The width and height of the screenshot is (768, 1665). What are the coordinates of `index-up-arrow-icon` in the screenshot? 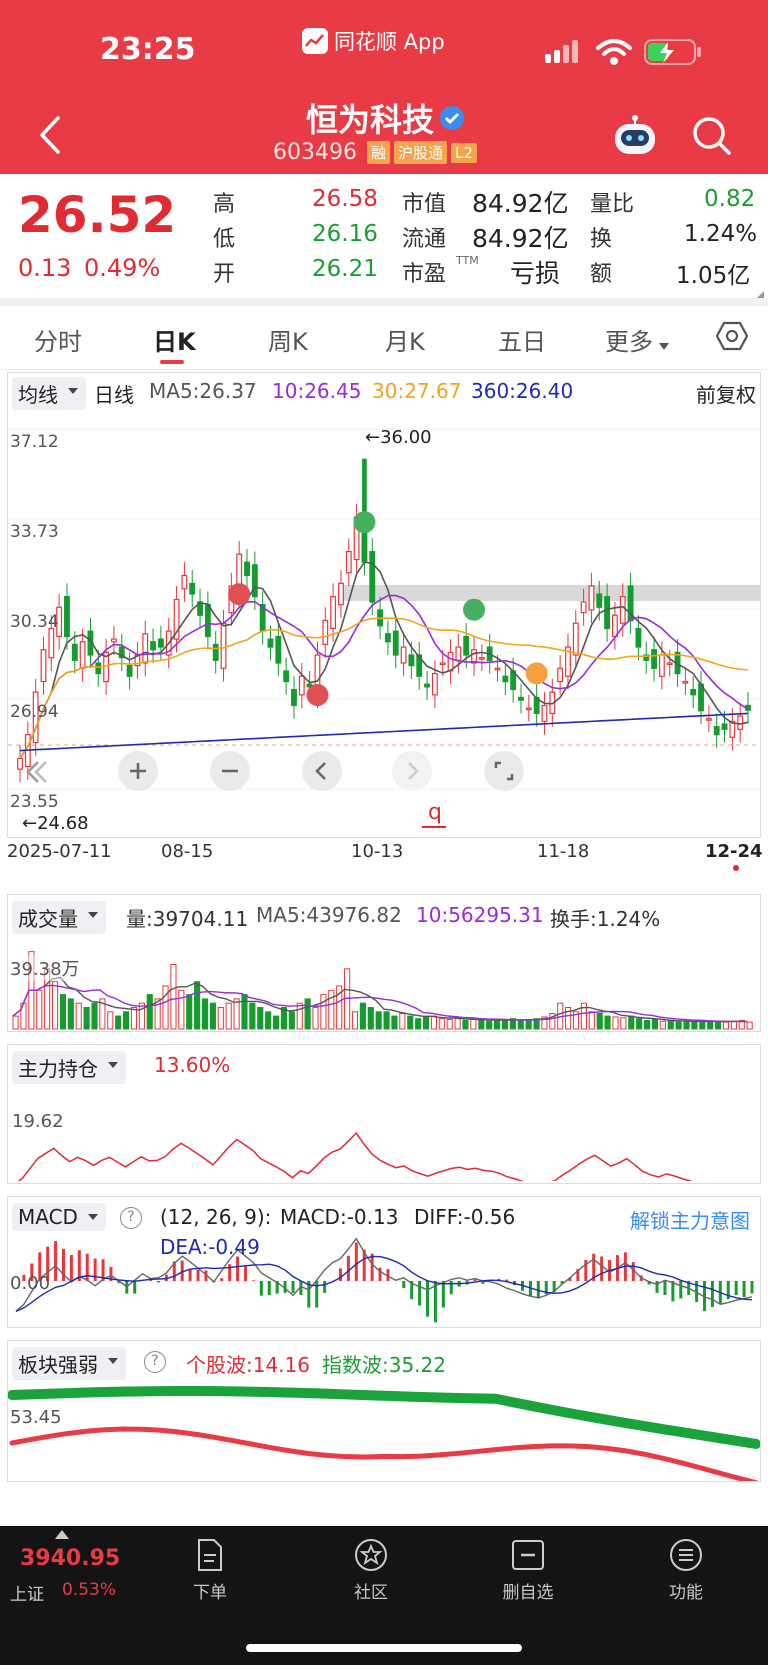 It's located at (62, 1534).